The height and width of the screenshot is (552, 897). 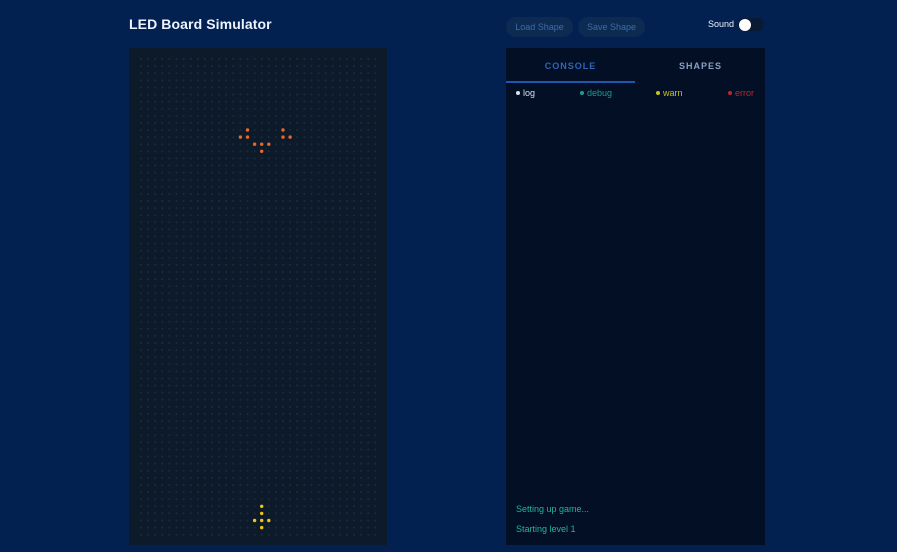 What do you see at coordinates (570, 66) in the screenshot?
I see `tab-console: CONSOLE` at bounding box center [570, 66].